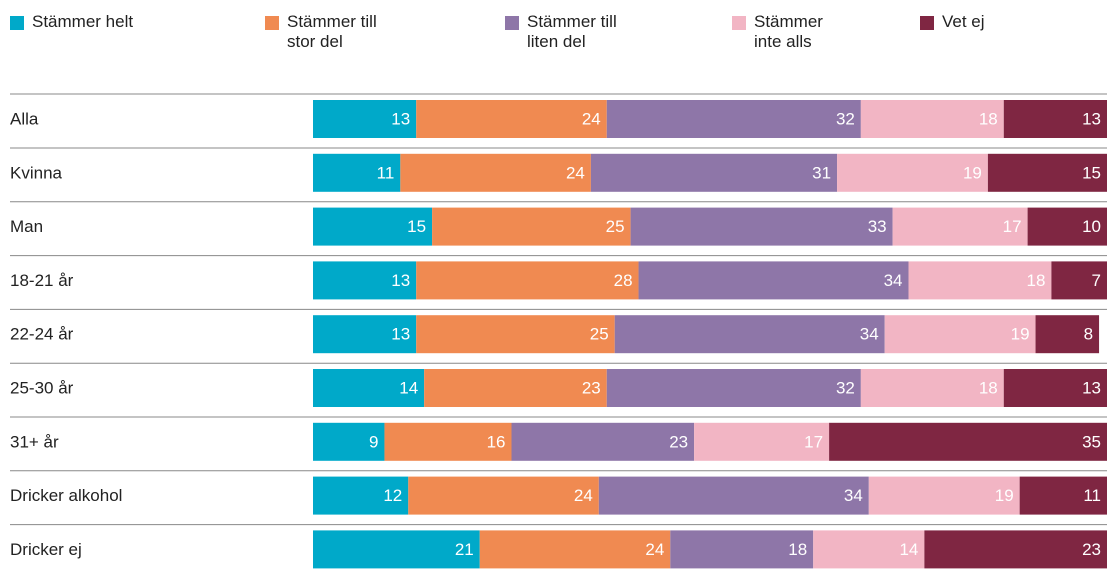  Describe the element at coordinates (908, 549) in the screenshot. I see `value-label: 14` at that location.